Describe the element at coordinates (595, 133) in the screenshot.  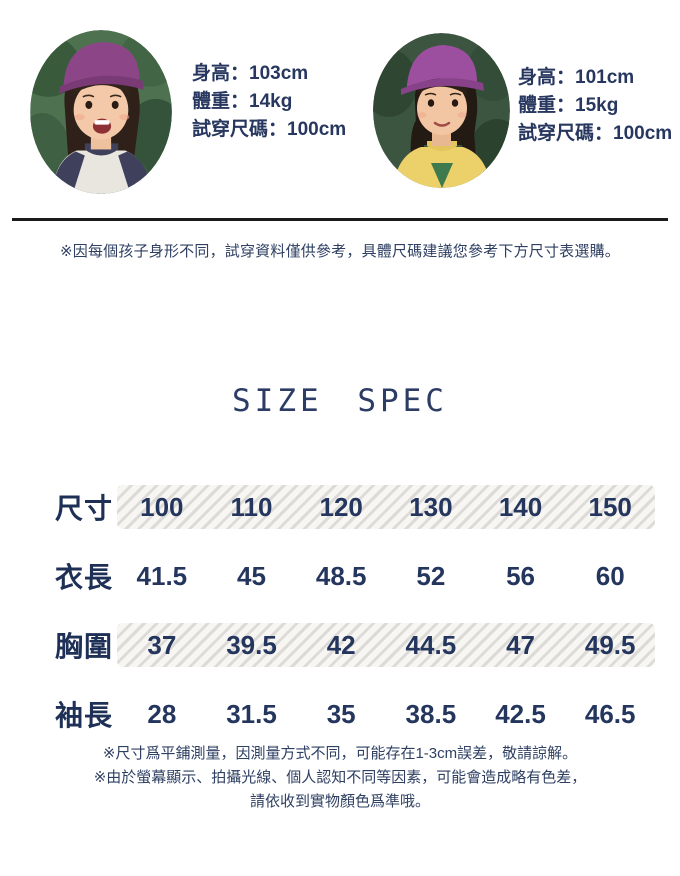
I see `model-2-fitting-size: 試穿尺碼：100cm` at that location.